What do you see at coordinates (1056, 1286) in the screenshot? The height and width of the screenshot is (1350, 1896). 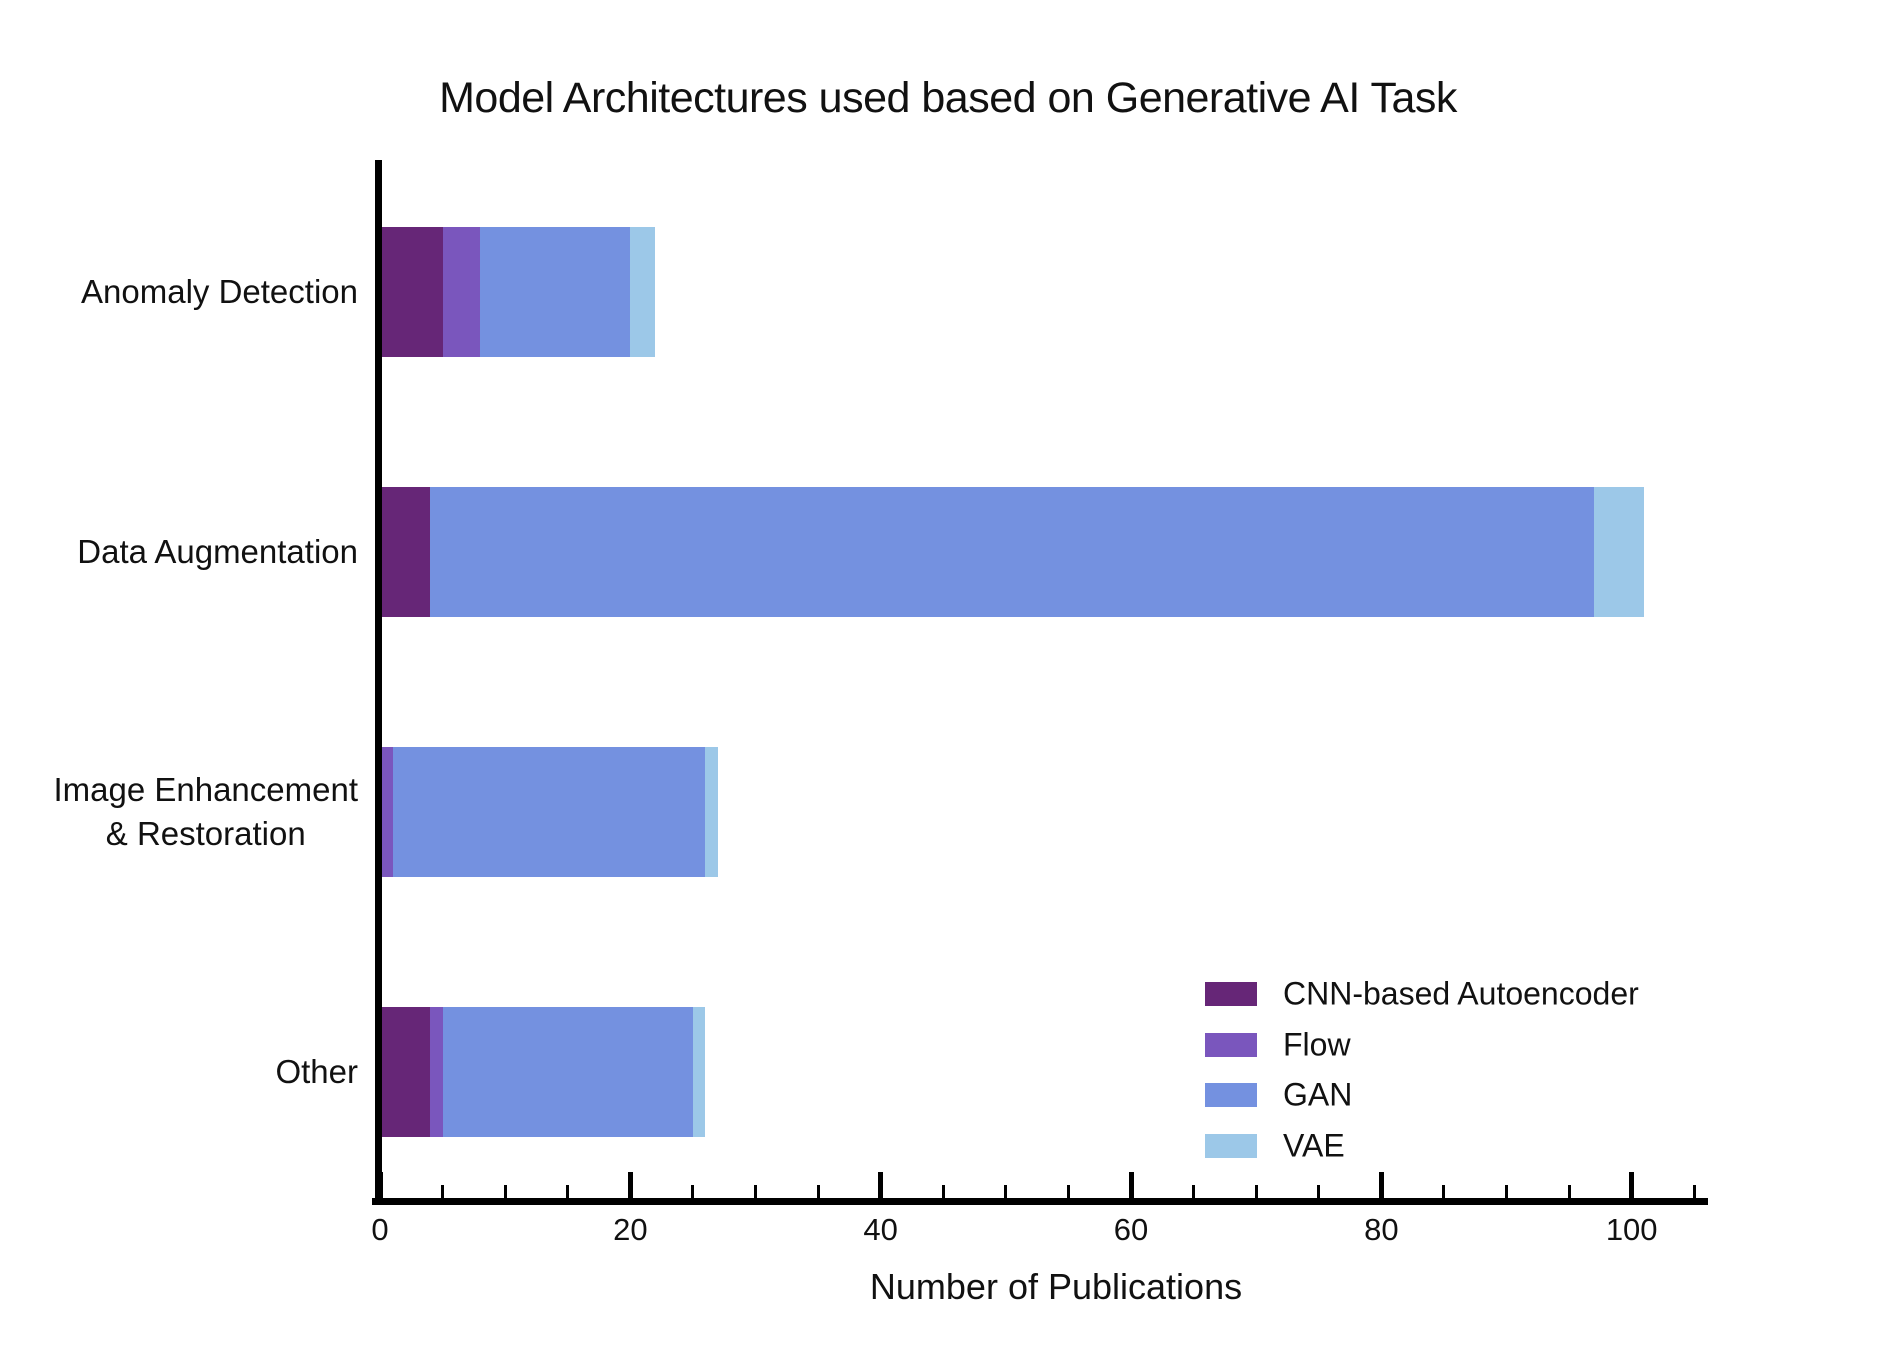 I see `x-axis-label: Number of Publications` at bounding box center [1056, 1286].